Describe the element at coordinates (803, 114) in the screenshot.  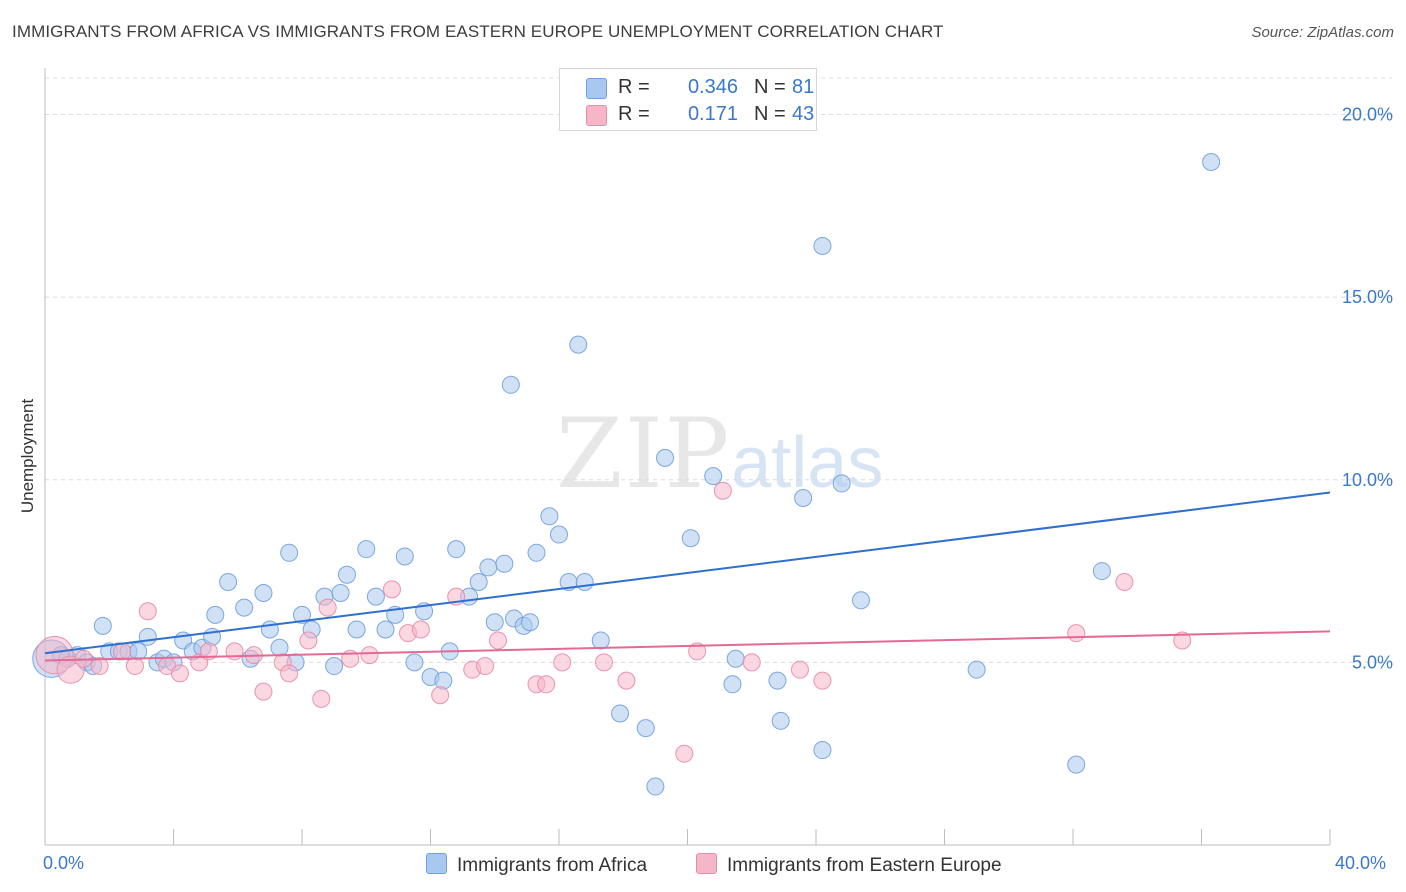
I see `legend-n-value: 43` at that location.